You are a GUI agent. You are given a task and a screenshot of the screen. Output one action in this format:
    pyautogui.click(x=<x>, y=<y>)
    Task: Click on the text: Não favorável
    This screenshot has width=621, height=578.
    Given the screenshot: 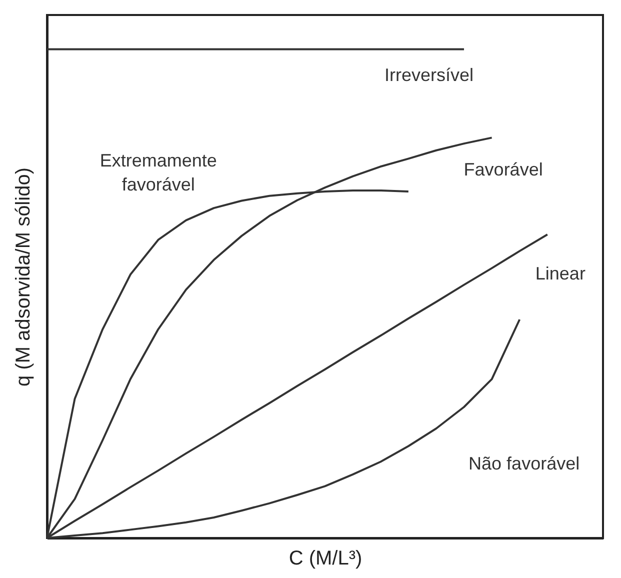 What is the action you would take?
    pyautogui.click(x=524, y=464)
    